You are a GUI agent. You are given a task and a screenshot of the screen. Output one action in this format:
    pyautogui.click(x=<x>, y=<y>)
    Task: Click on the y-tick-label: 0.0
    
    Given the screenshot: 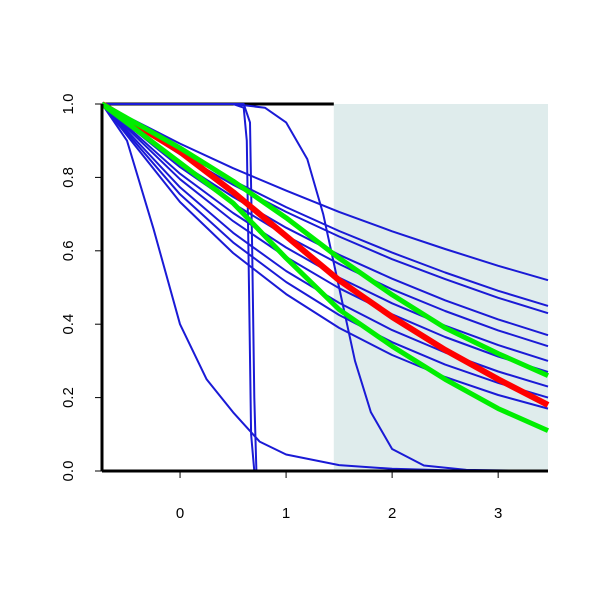 What is the action you would take?
    pyautogui.click(x=68, y=471)
    